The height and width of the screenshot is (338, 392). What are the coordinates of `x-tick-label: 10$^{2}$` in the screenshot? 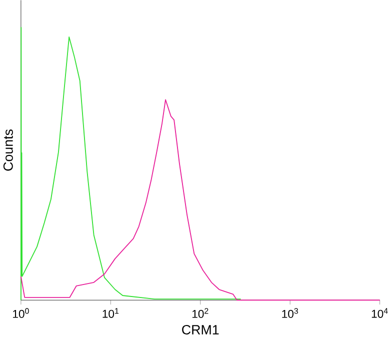 It's located at (200, 313).